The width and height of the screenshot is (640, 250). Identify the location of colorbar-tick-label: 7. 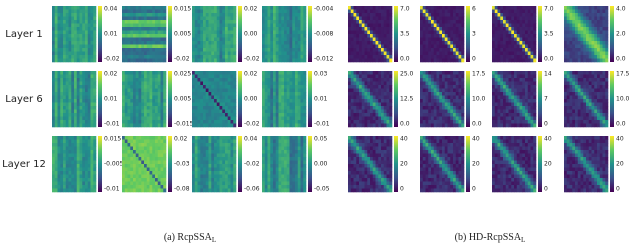
(546, 99).